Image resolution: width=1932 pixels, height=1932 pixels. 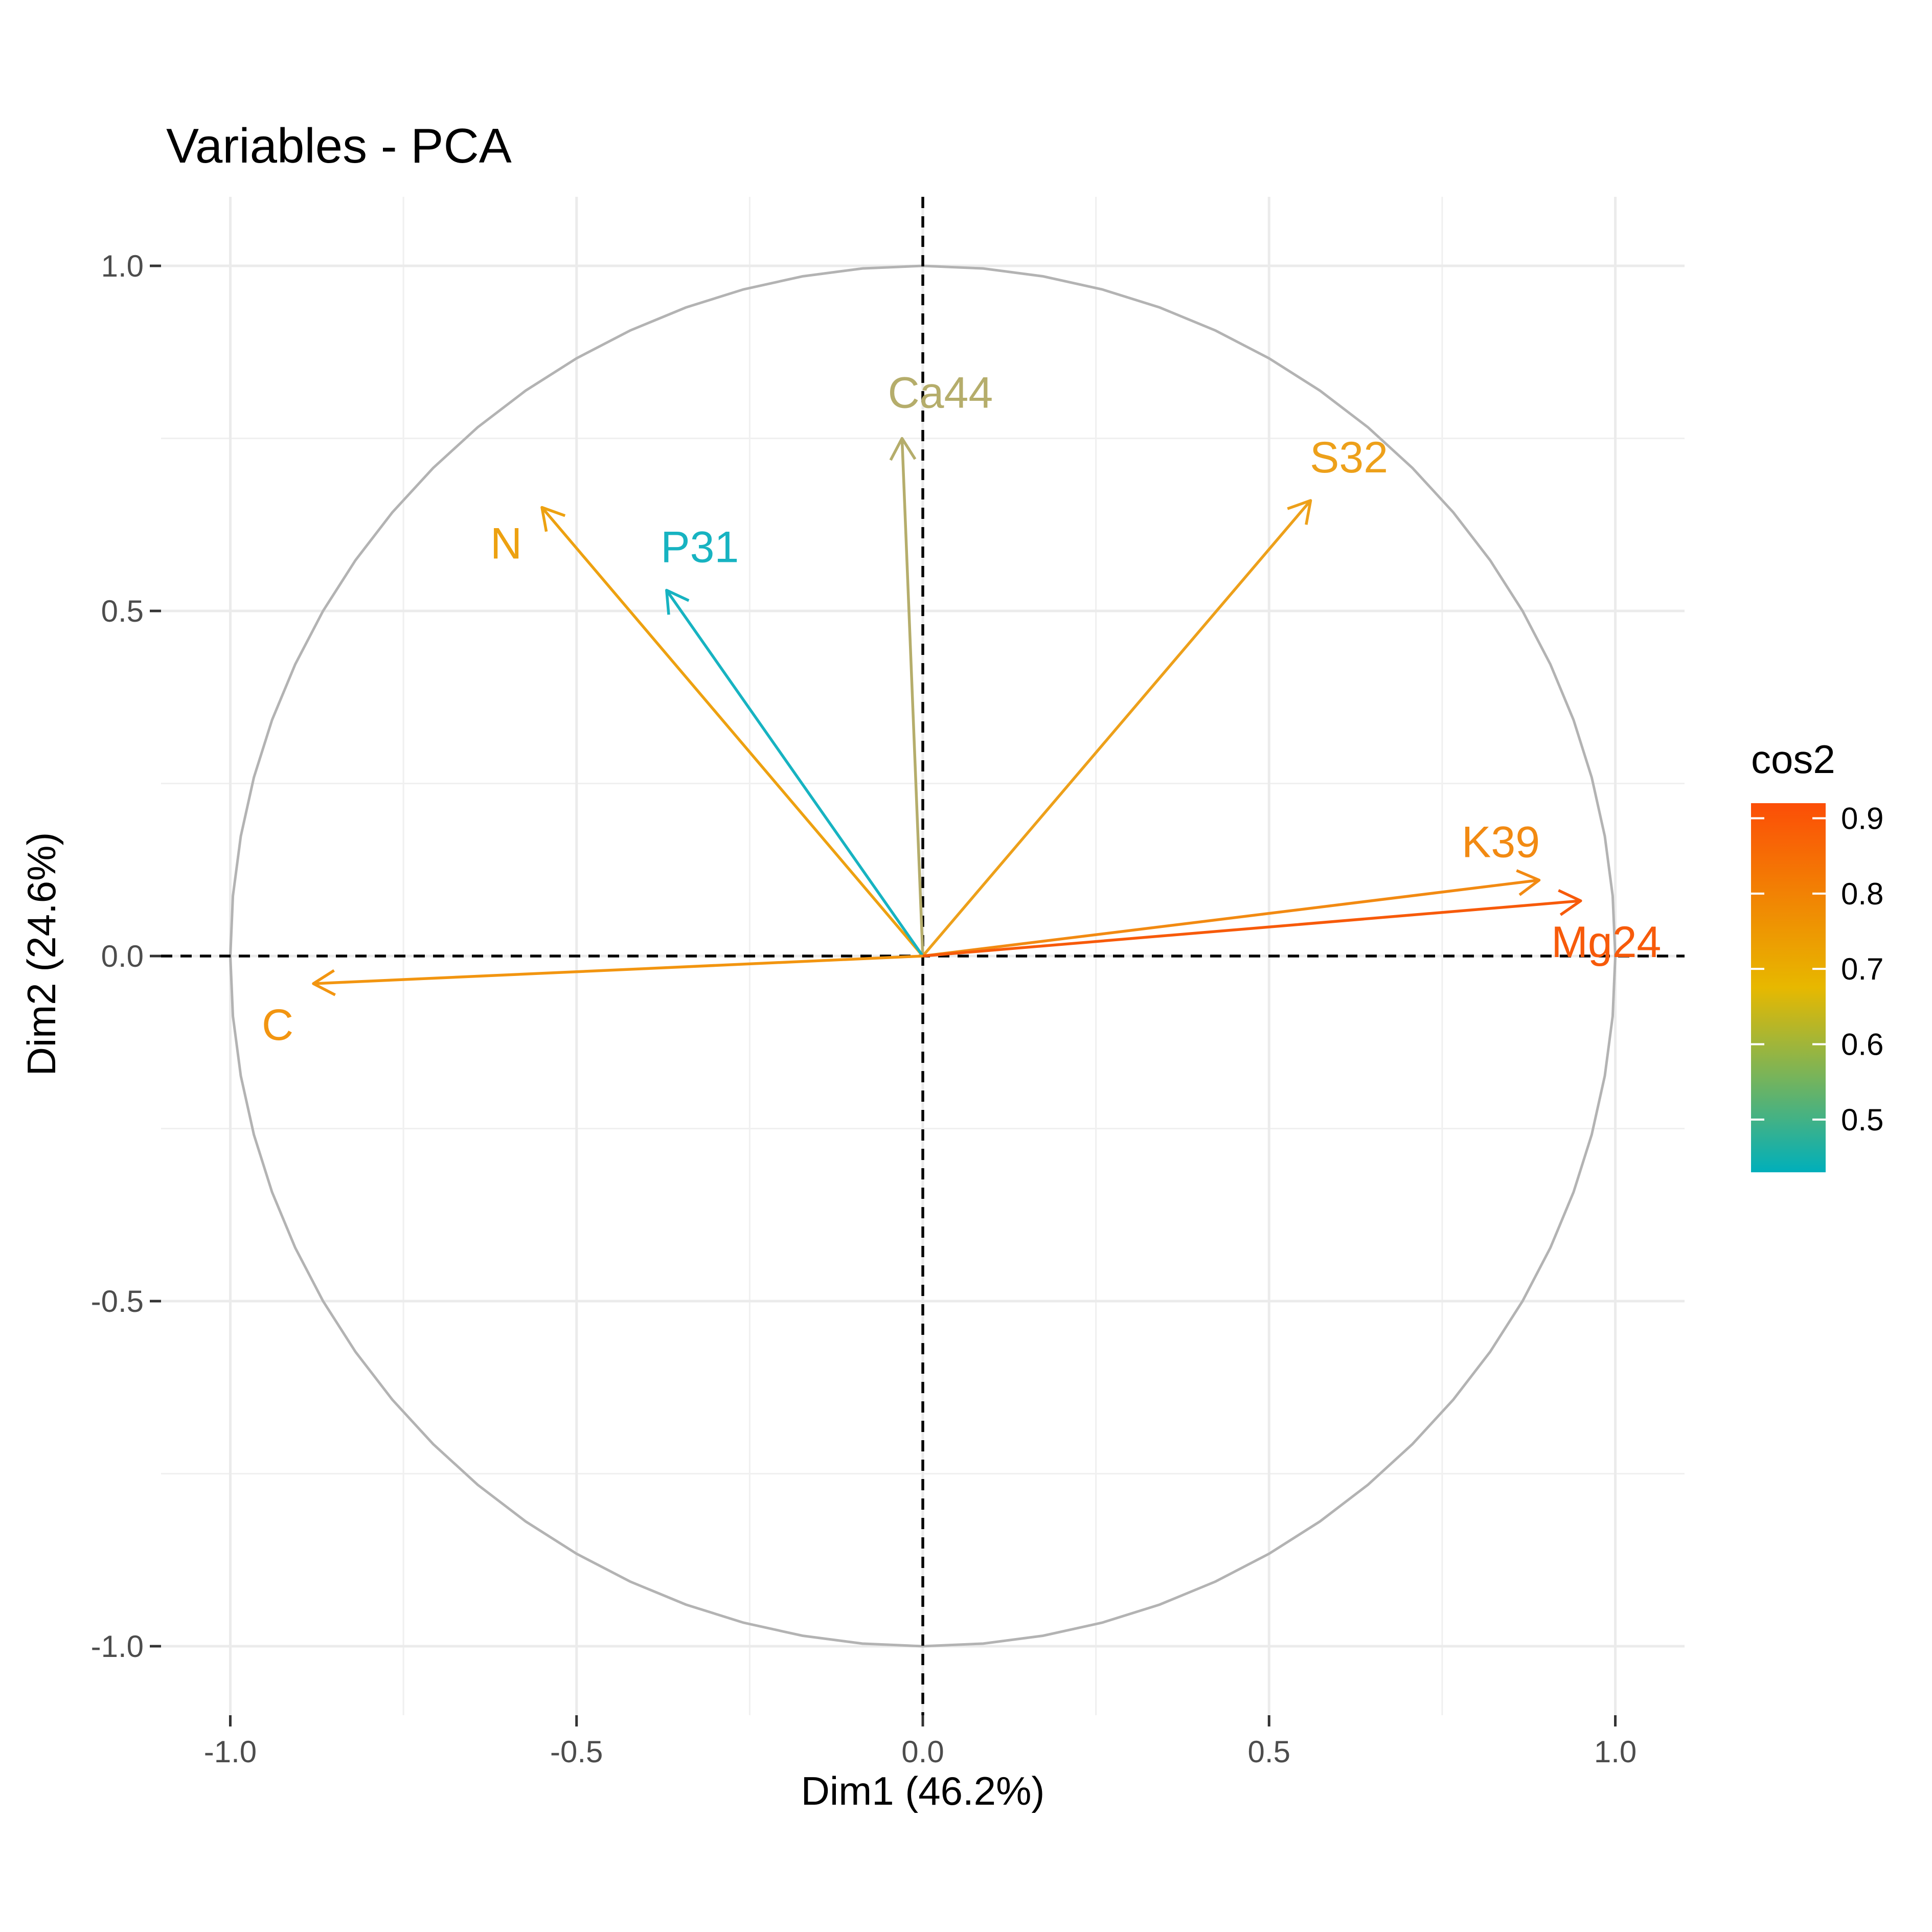 What do you see at coordinates (1528, 882) in the screenshot?
I see `arrowhead-k39` at bounding box center [1528, 882].